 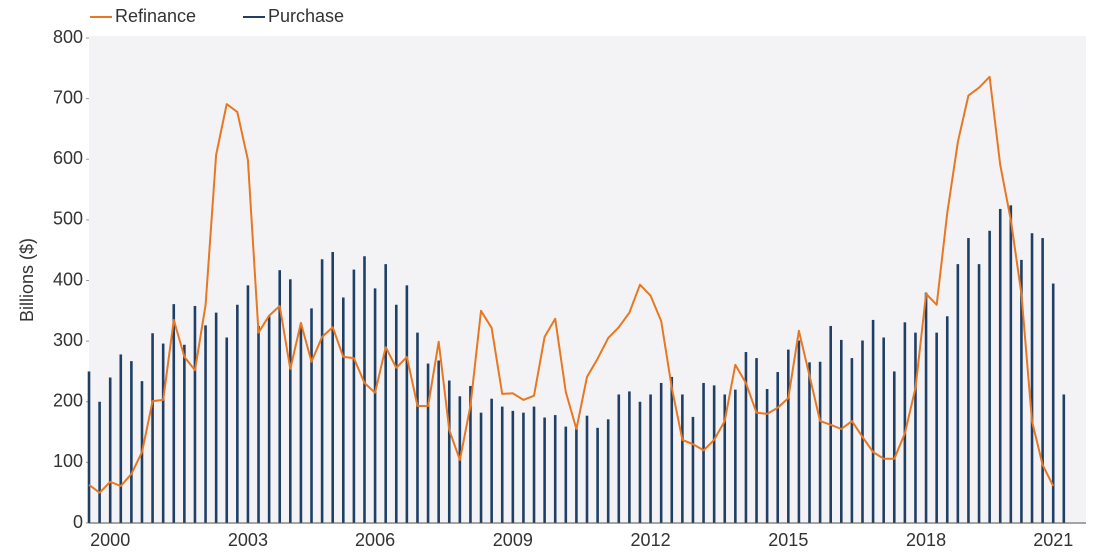 I want to click on y-tick-label: 700, so click(x=68, y=97).